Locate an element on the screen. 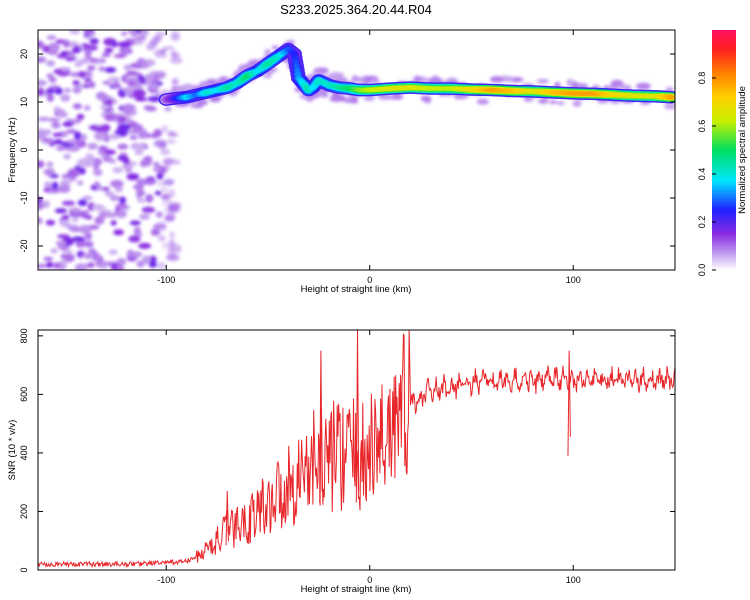  spectrogram-y-tick-label: 10 is located at coordinates (24, 102).